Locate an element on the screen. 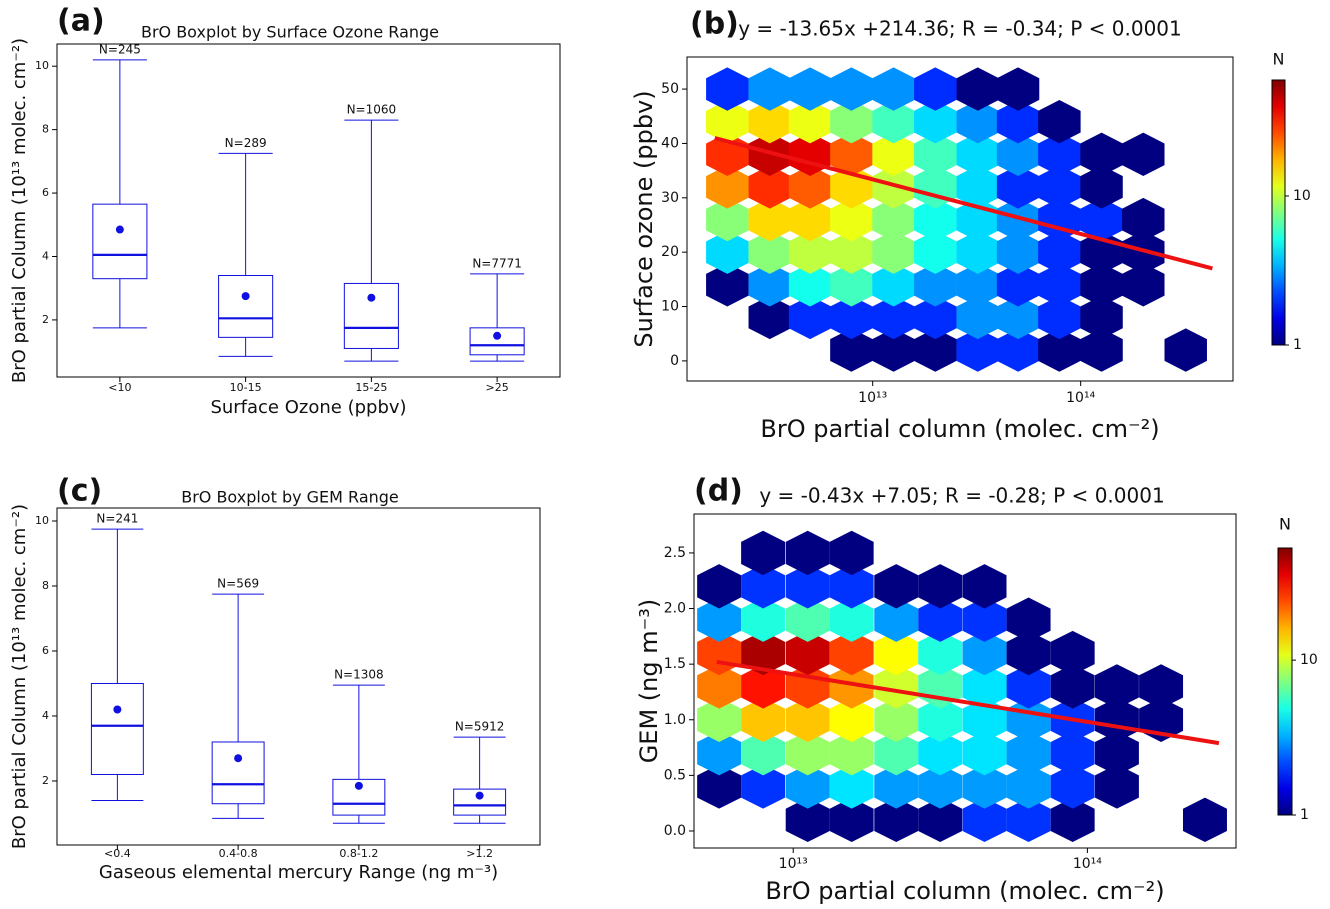  x-tick-label: 0.4-0.8 is located at coordinates (238, 853).